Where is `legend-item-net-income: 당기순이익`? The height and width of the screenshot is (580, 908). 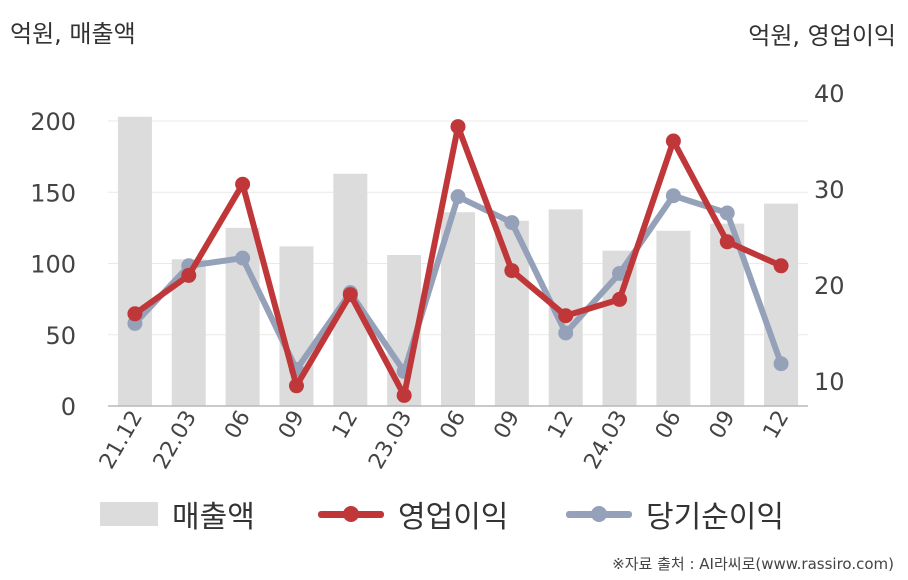 legend-item-net-income: 당기순이익 is located at coordinates (675, 514).